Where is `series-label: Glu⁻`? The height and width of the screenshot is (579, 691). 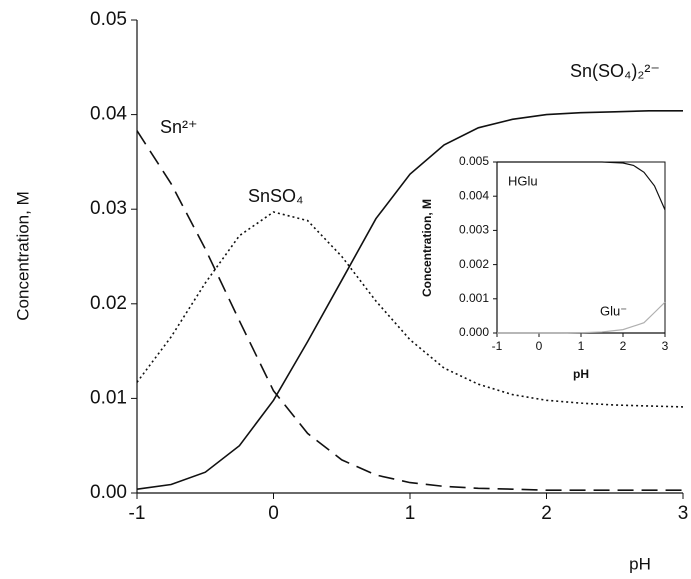
series-label: Glu⁻ is located at coordinates (613, 310).